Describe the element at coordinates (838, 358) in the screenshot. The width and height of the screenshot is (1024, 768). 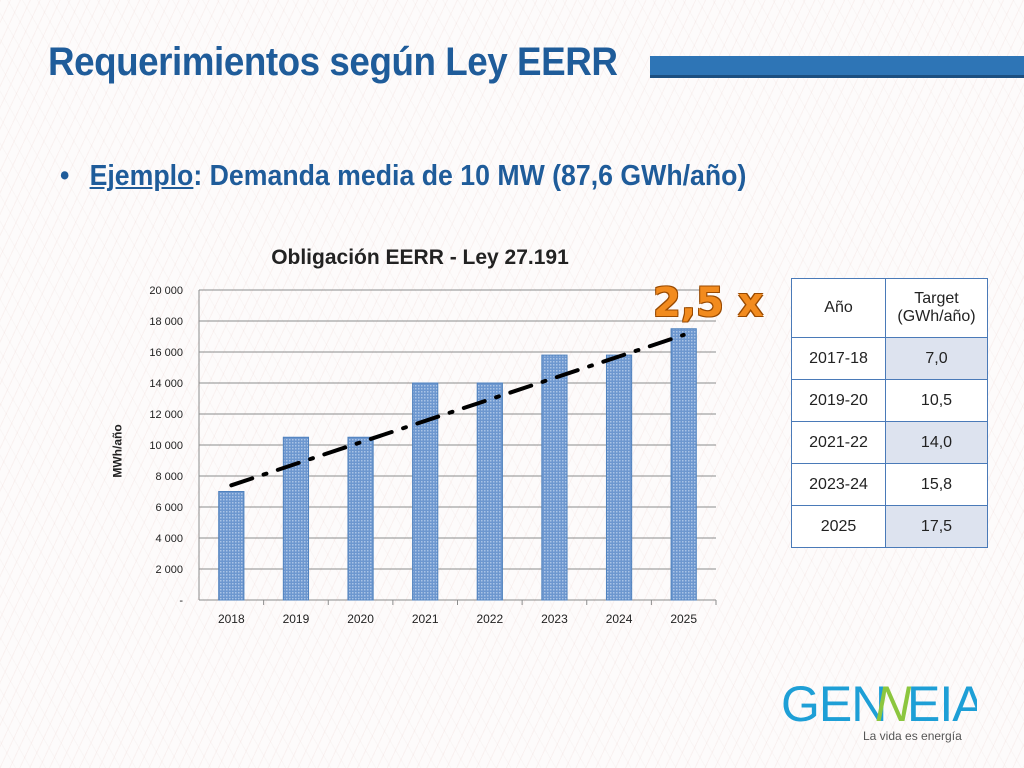
I see `table-cell-period: 2017-18` at that location.